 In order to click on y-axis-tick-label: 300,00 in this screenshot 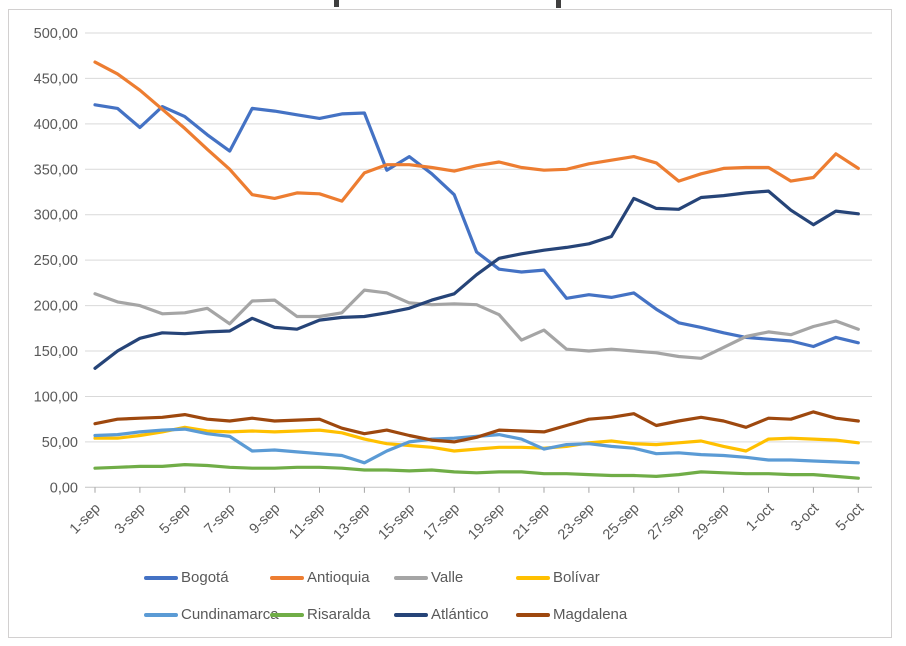, I will do `click(56, 216)`.